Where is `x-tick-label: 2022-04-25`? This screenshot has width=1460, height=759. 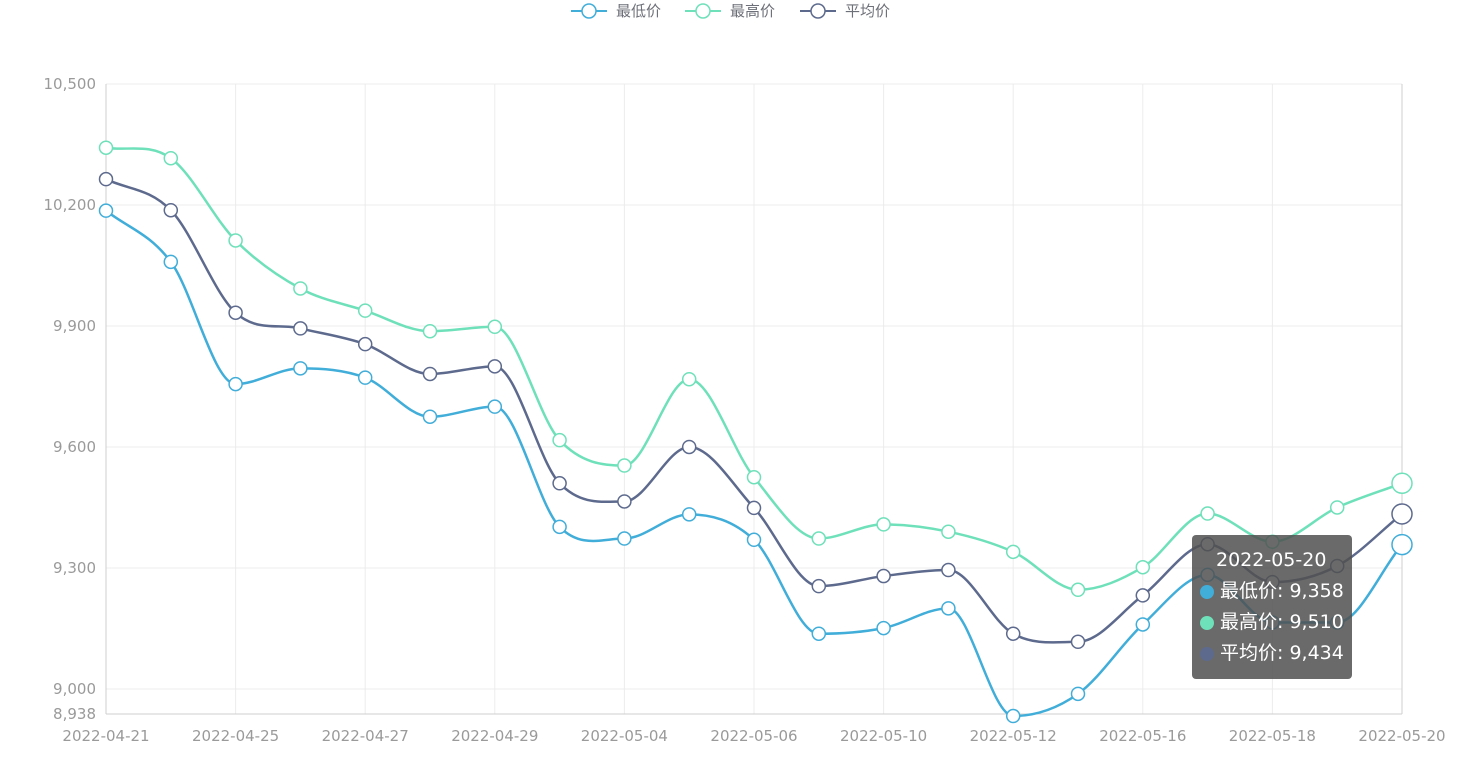
x-tick-label: 2022-04-25 is located at coordinates (235, 736).